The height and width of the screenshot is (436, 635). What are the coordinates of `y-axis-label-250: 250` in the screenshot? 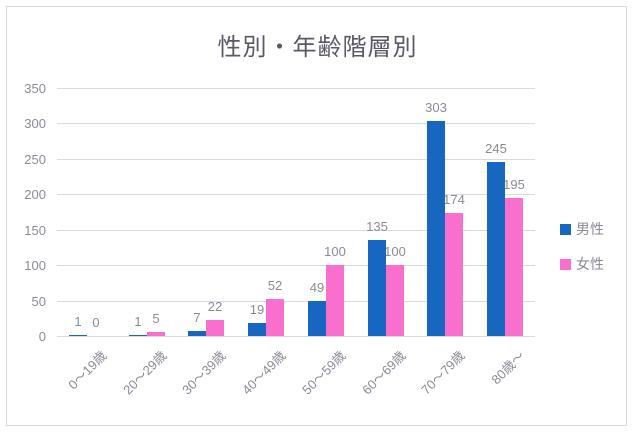 It's located at (35, 159).